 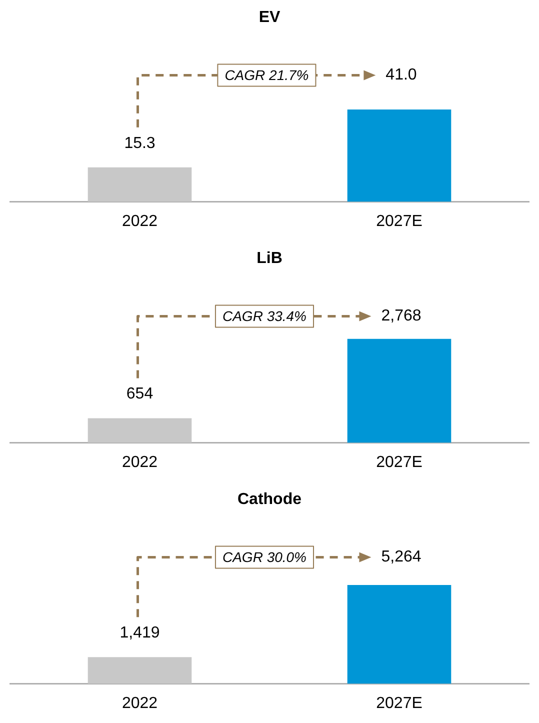 What do you see at coordinates (401, 75) in the screenshot?
I see `data-label: 41.0` at bounding box center [401, 75].